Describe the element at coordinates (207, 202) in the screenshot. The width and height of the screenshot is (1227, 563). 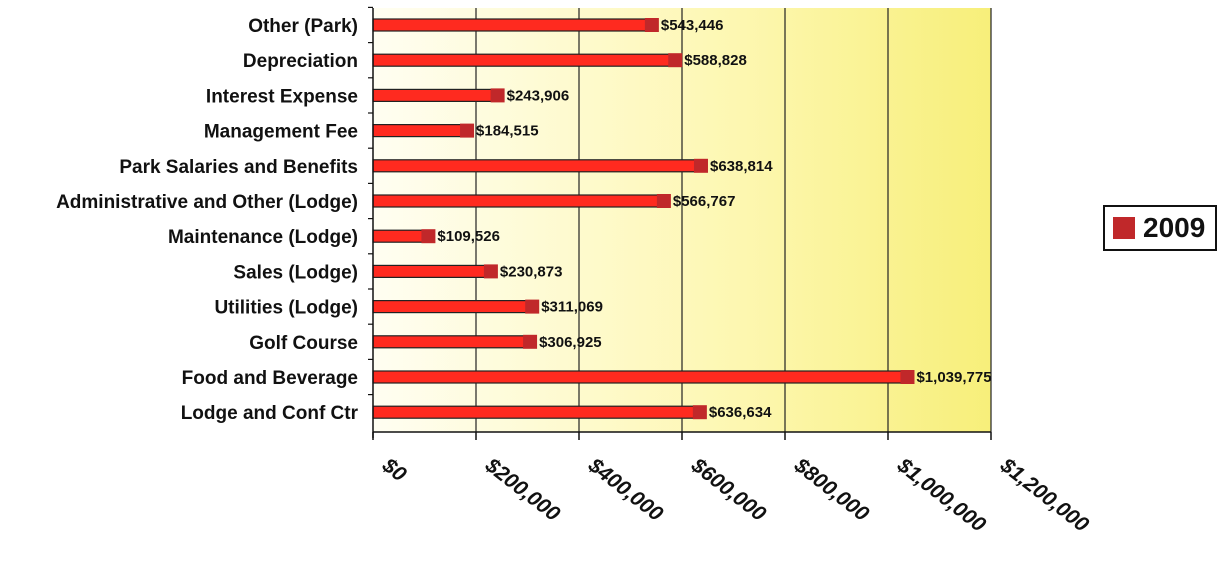
I see `category-label: Administrative and Other (Lodge)` at that location.